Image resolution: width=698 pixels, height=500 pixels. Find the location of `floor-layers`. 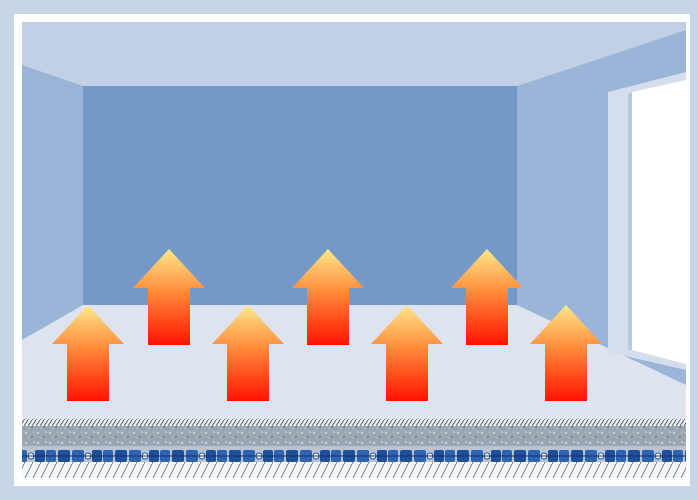

floor-layers is located at coordinates (354, 448).